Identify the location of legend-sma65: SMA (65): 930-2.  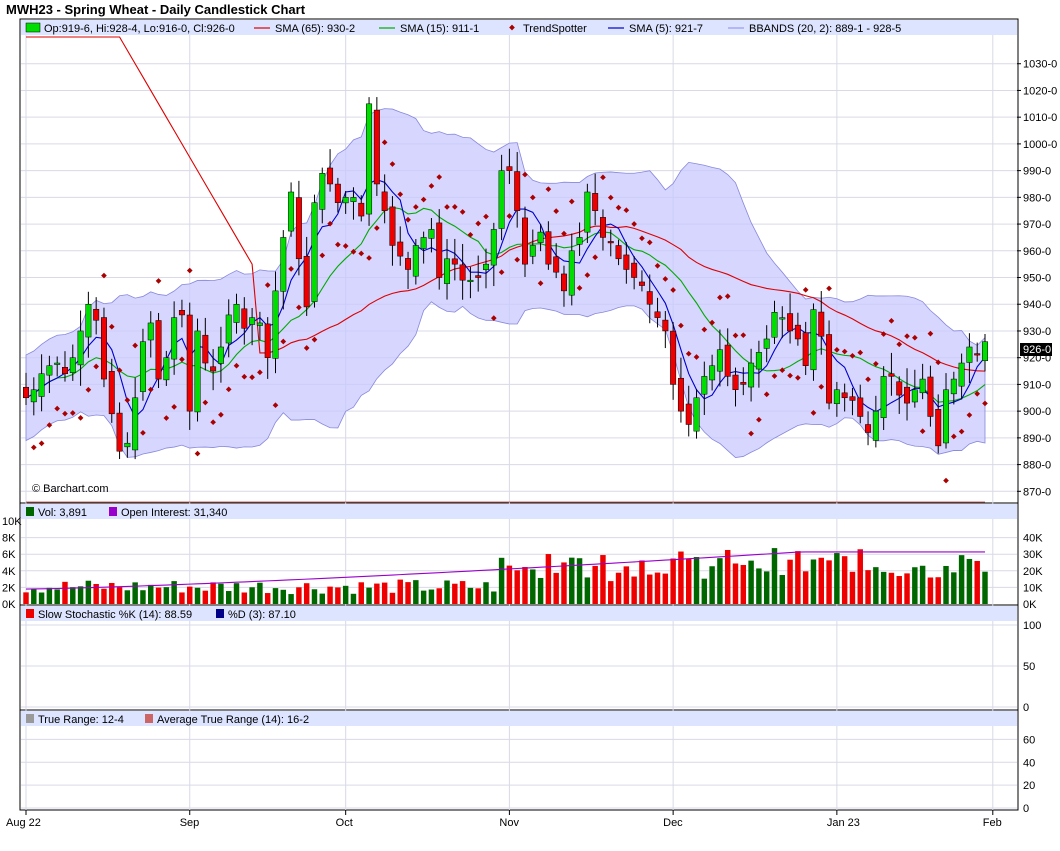
(315, 29).